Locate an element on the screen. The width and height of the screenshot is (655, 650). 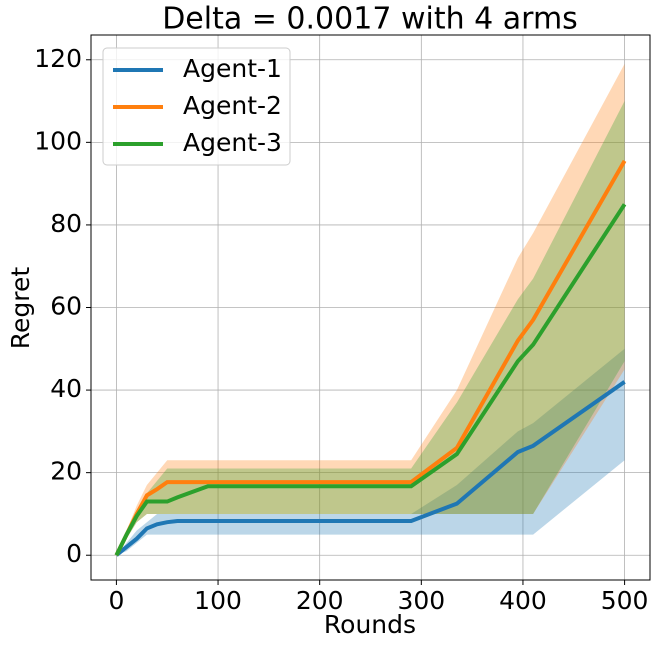
legend-label: Agent-3 is located at coordinates (232, 142).